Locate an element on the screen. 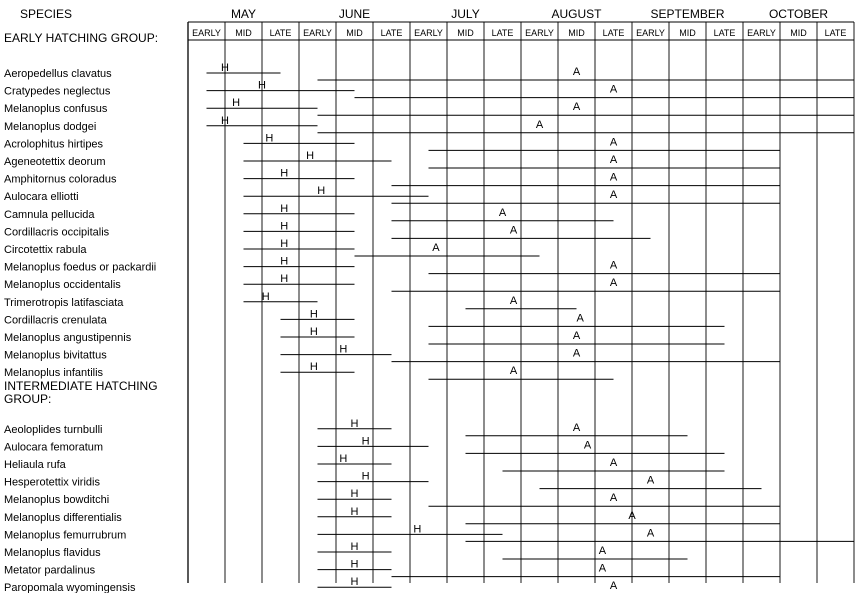 The height and width of the screenshot is (598, 864). species-name: Ageneotettix deorum is located at coordinates (55, 162).